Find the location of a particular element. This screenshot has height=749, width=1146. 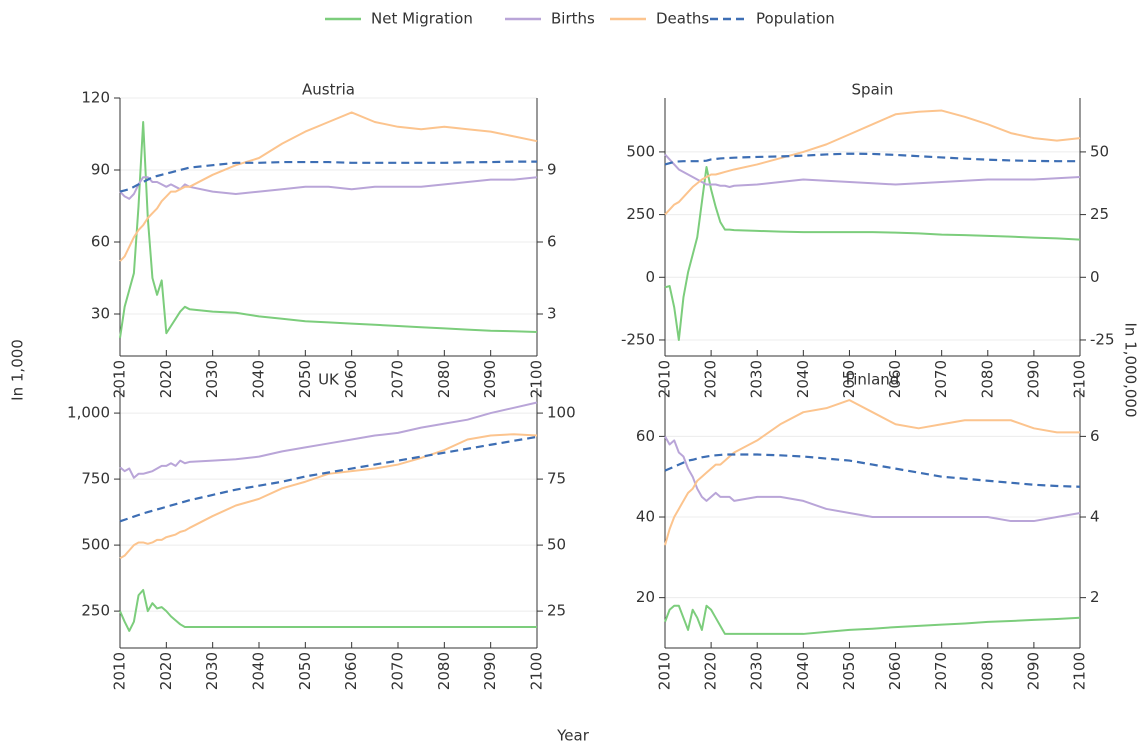

y2-tick-label: 100 is located at coordinates (561, 413).